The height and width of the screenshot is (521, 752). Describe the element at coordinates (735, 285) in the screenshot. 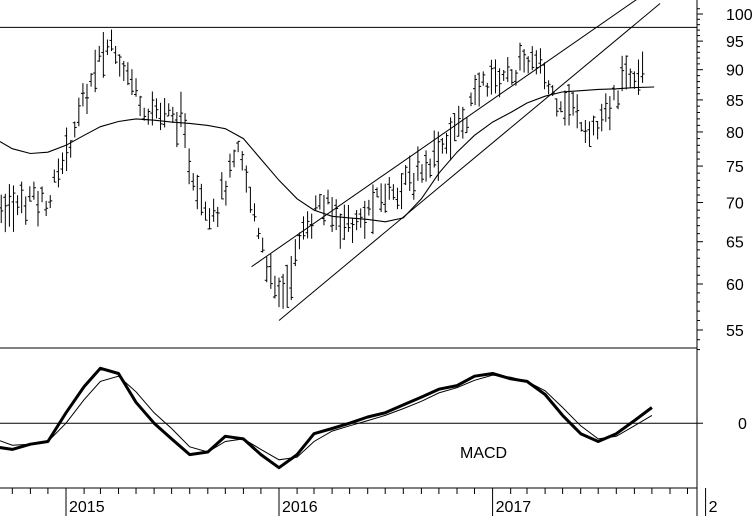

I see `price-y-tick-label: 60` at that location.